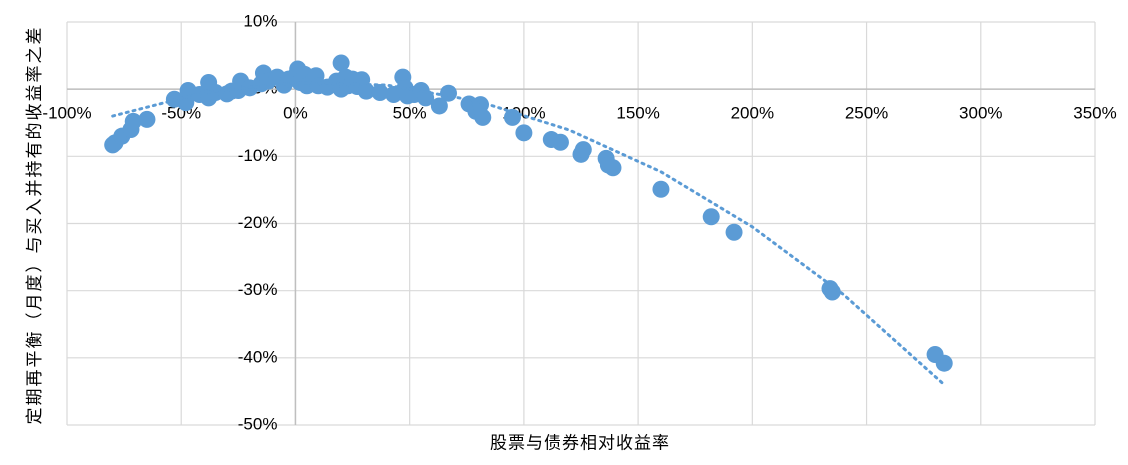 This screenshot has width=1128, height=465. I want to click on x-tick-label: 50%, so click(410, 113).